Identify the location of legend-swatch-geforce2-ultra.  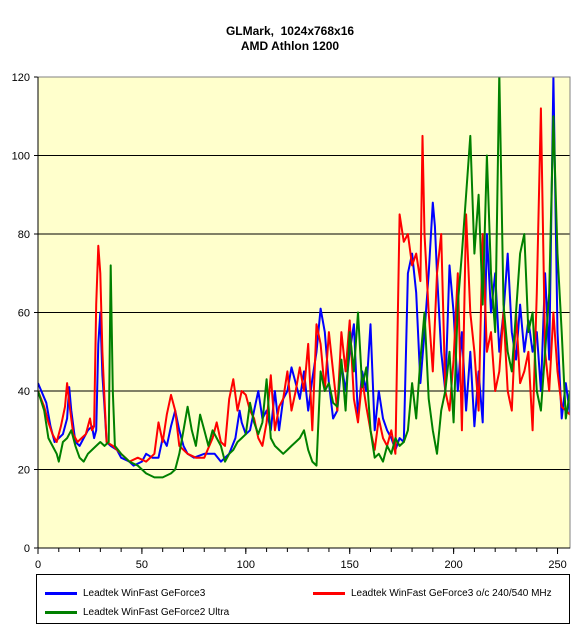
(61, 612).